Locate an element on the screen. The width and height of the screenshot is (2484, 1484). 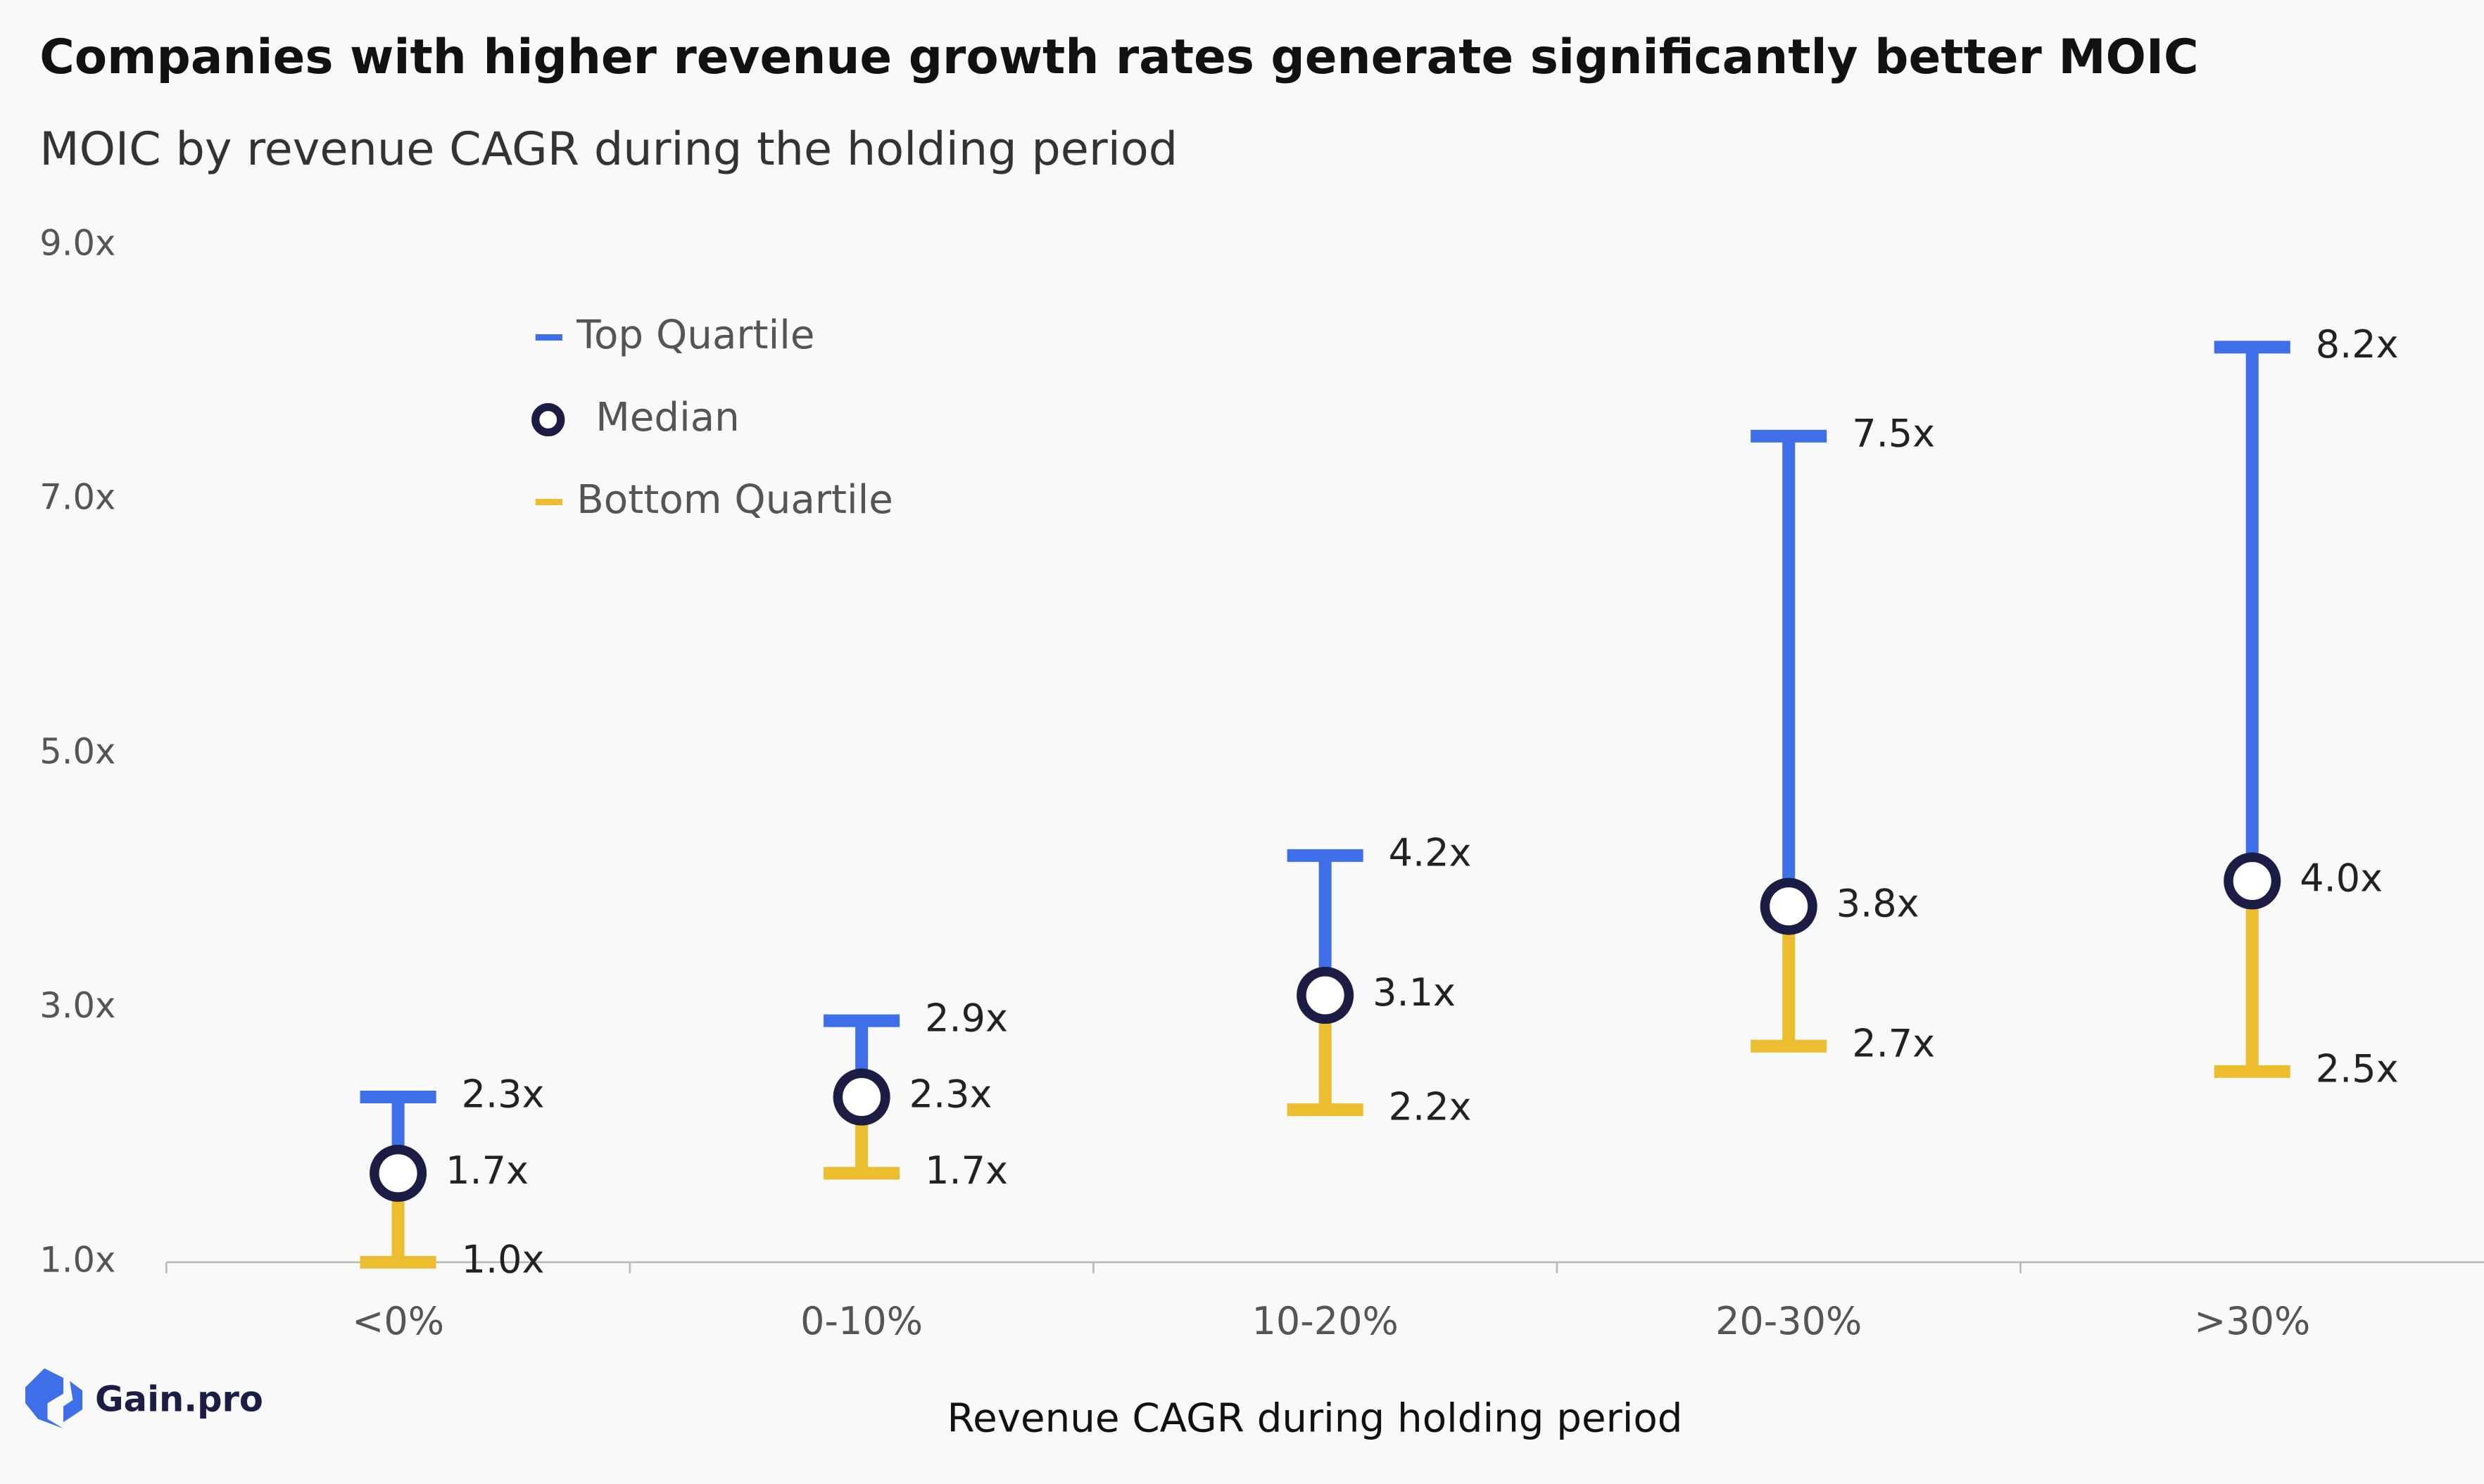
value-label: 2.9x is located at coordinates (967, 1018).